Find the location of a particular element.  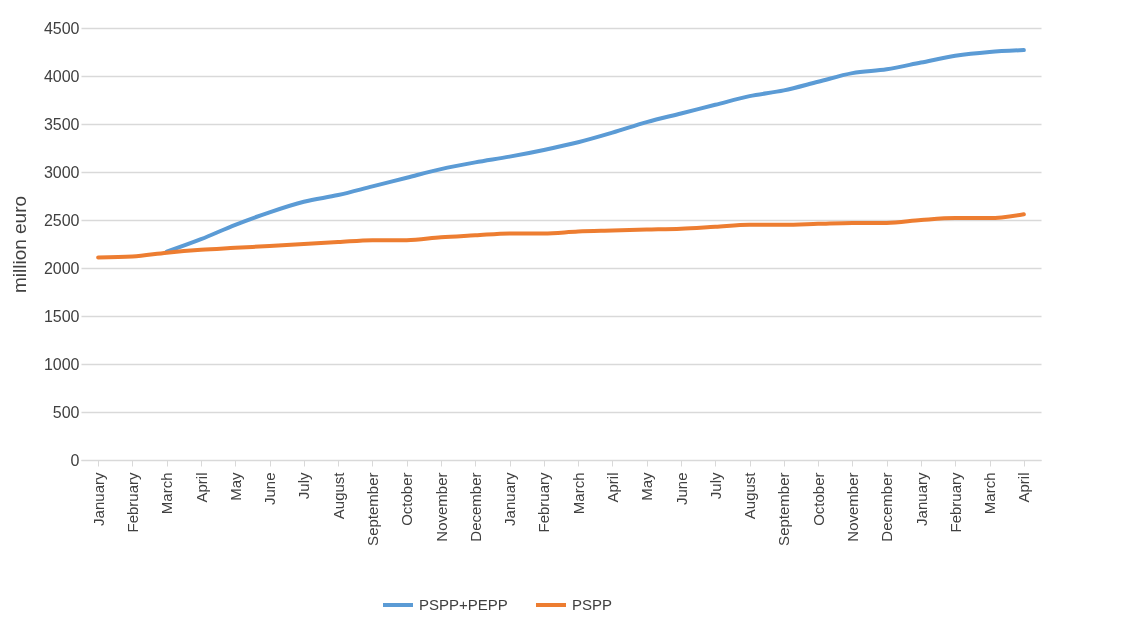

y-tick-label: 3500 is located at coordinates (61, 124).